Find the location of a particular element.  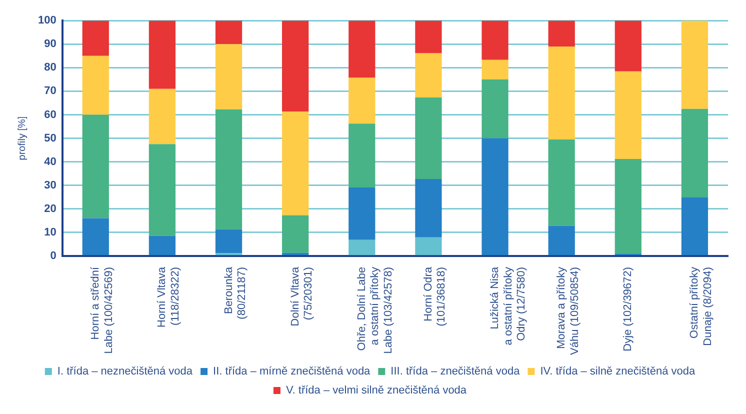

legend-label: V. třída – velmi silně znečištěná voda is located at coordinates (377, 390).